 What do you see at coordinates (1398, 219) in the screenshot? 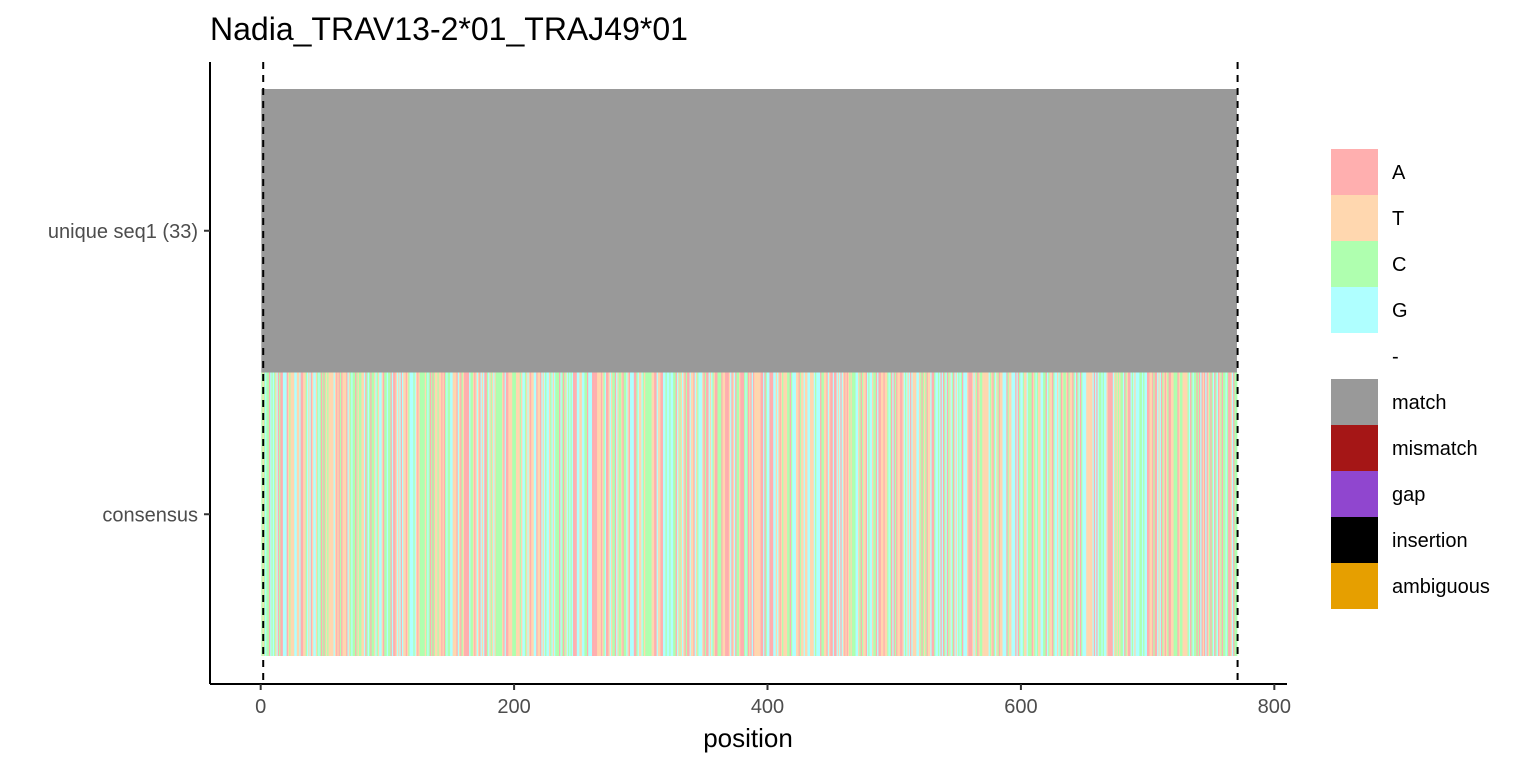
I see `legend-label-t: T` at bounding box center [1398, 219].